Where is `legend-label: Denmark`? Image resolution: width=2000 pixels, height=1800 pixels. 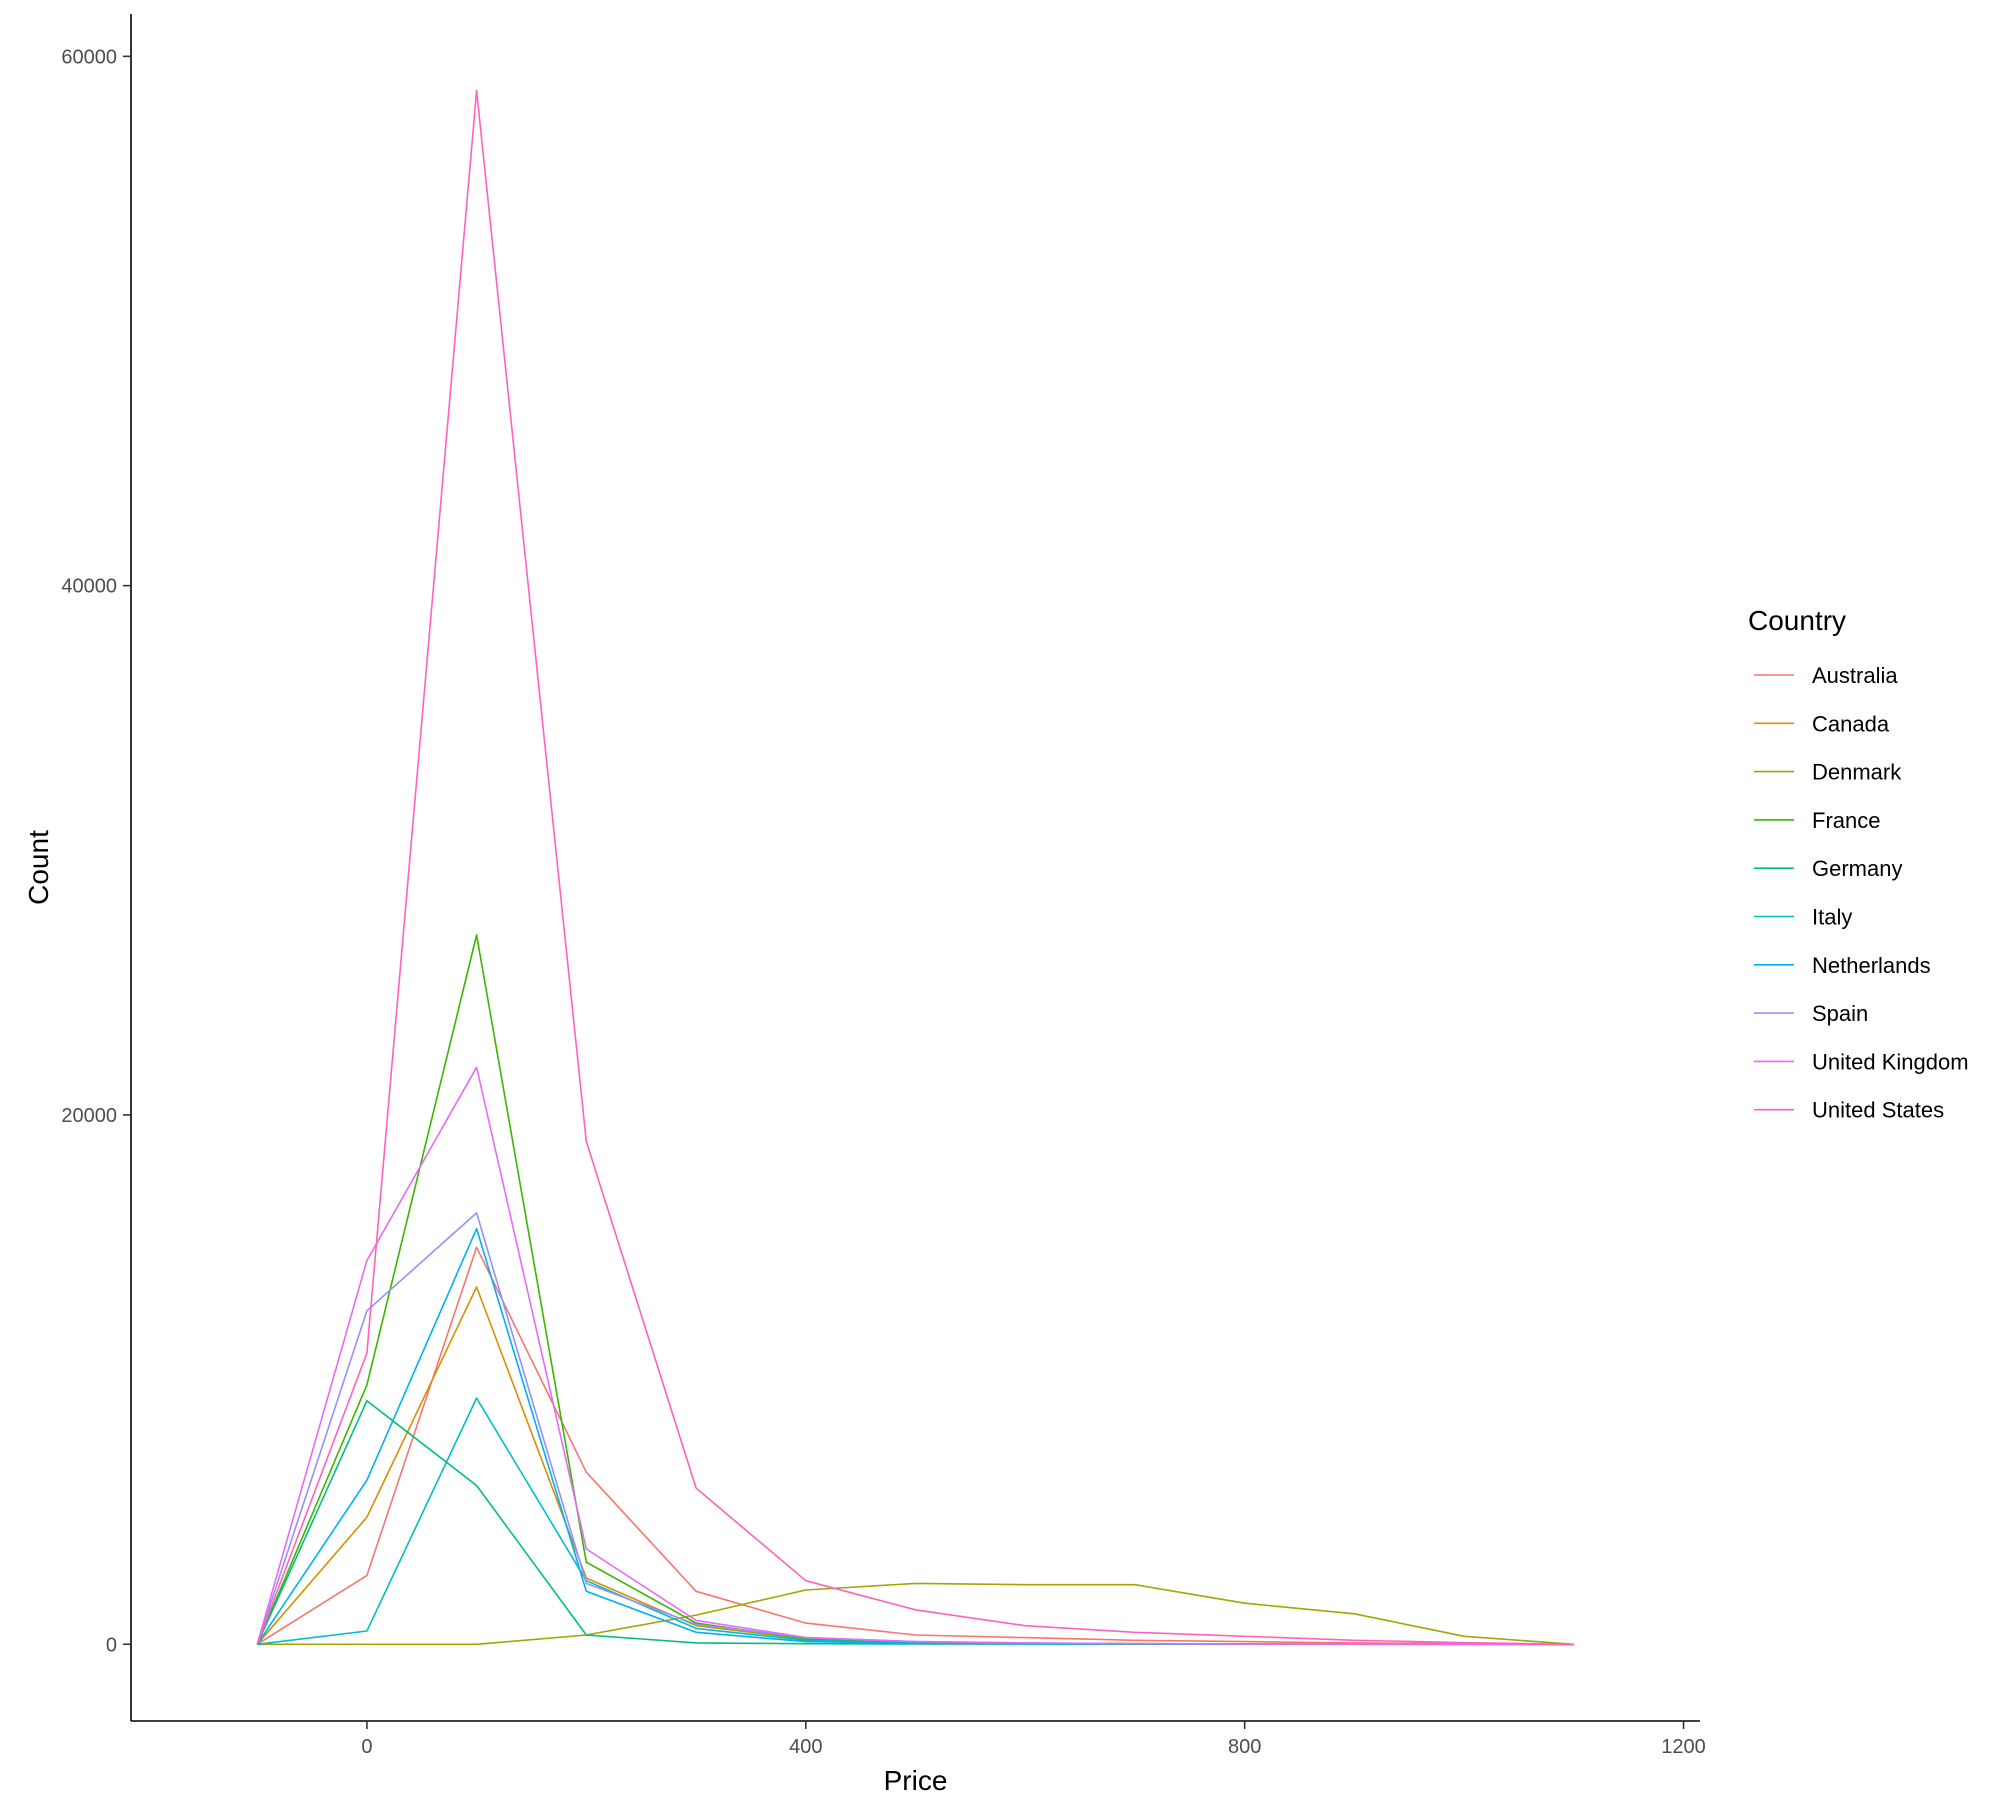
legend-label: Denmark is located at coordinates (1857, 772).